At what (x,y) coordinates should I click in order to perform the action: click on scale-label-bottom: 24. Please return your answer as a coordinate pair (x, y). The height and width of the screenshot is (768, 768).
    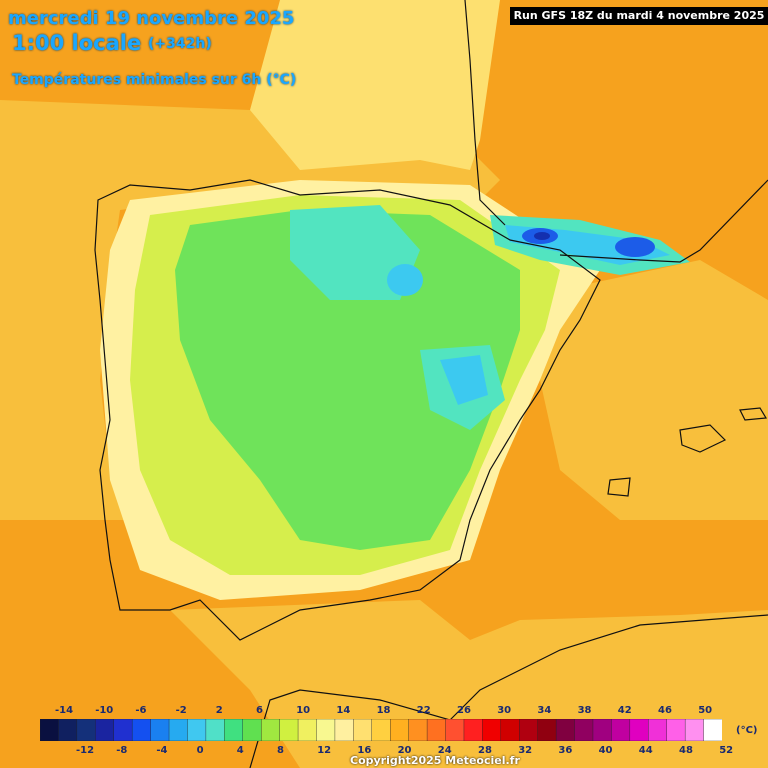
    Looking at the image, I should click on (444, 750).